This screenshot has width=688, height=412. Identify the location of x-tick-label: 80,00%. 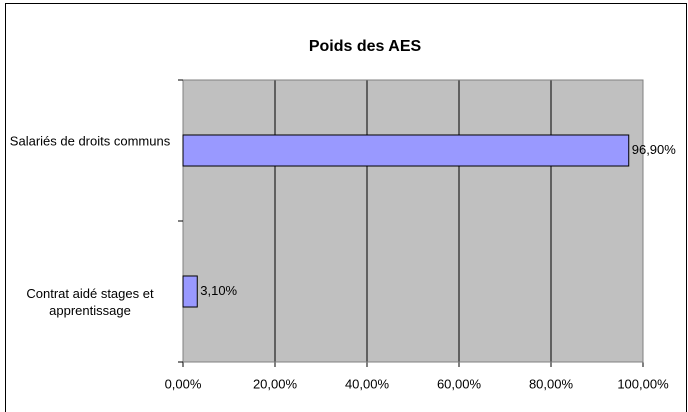
(551, 383).